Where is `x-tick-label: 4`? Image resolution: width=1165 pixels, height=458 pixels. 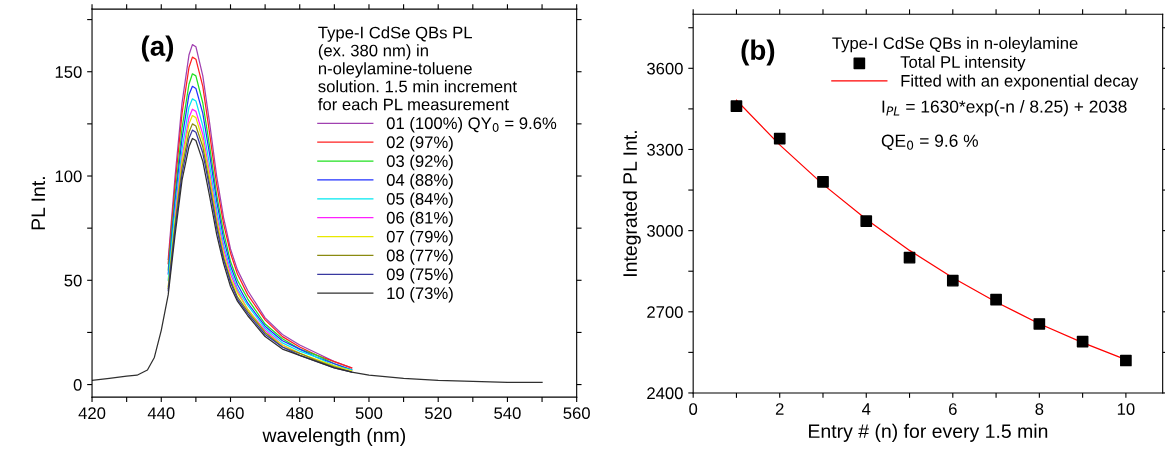 x-tick-label: 4 is located at coordinates (866, 409).